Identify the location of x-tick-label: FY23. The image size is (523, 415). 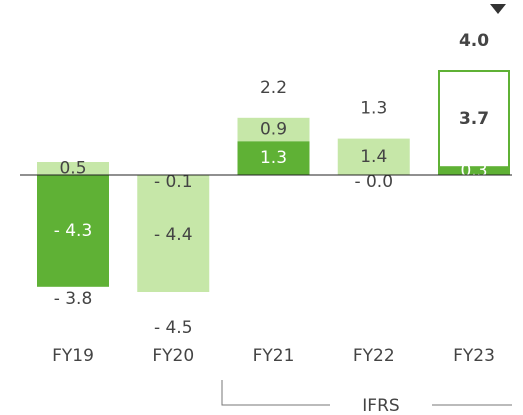
(474, 356).